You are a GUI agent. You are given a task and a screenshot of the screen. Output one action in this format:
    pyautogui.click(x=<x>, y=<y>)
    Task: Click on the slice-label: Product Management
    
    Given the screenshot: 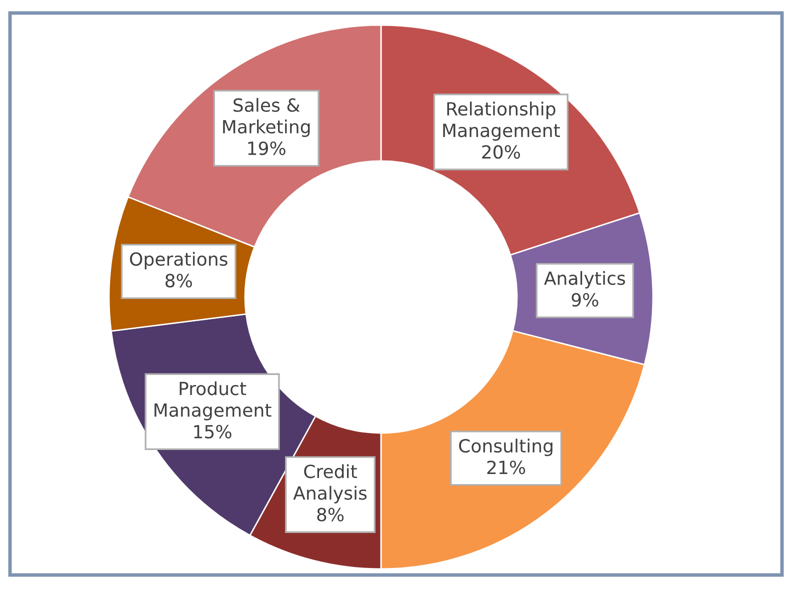 What is the action you would take?
    pyautogui.click(x=213, y=400)
    